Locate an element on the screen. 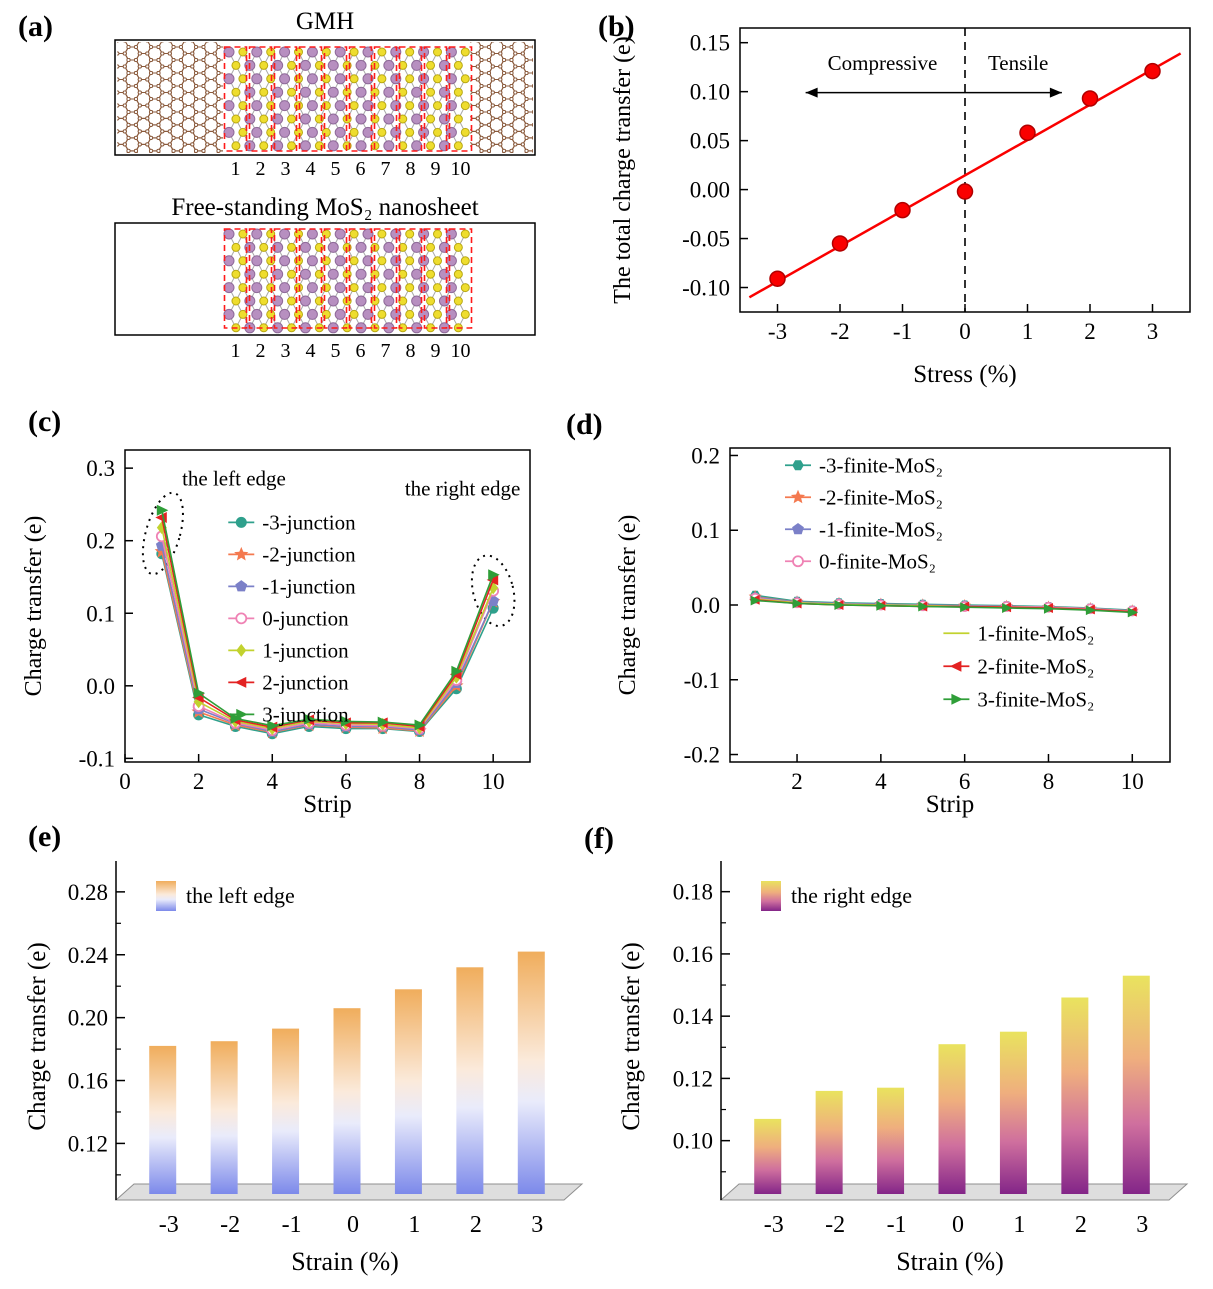 The width and height of the screenshot is (1213, 1289). legend-label: -3-finite-MoS₂ is located at coordinates (881, 465).